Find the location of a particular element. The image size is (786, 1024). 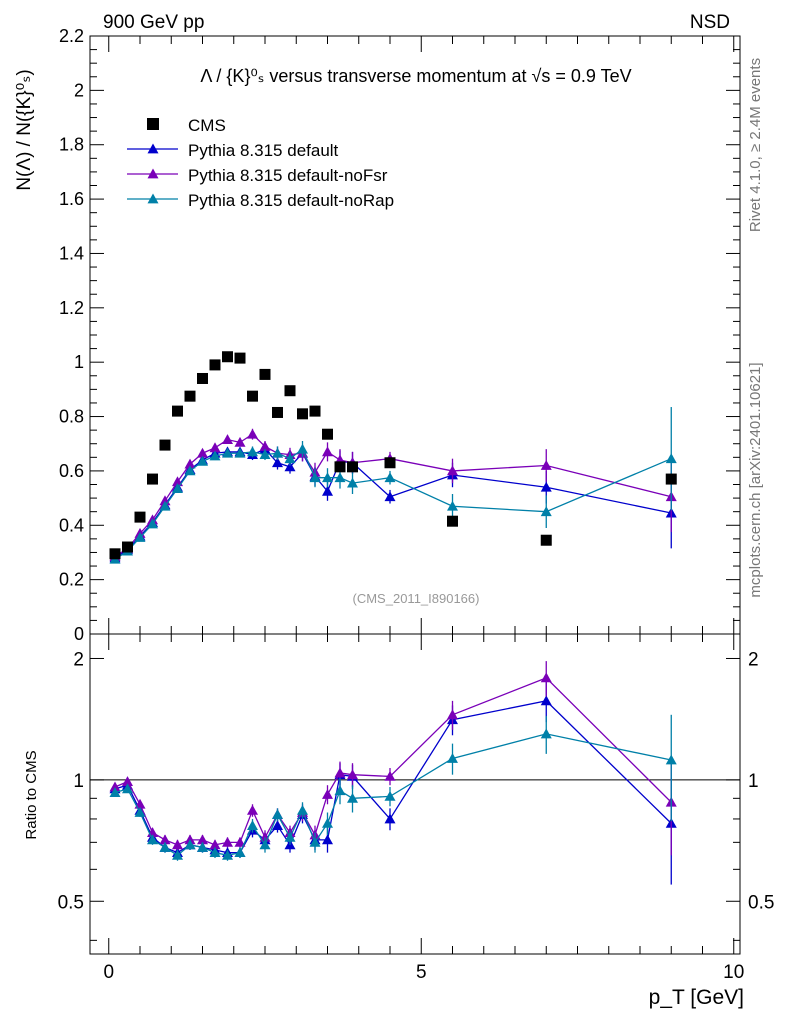

legend-cms-marker is located at coordinates (153, 124).